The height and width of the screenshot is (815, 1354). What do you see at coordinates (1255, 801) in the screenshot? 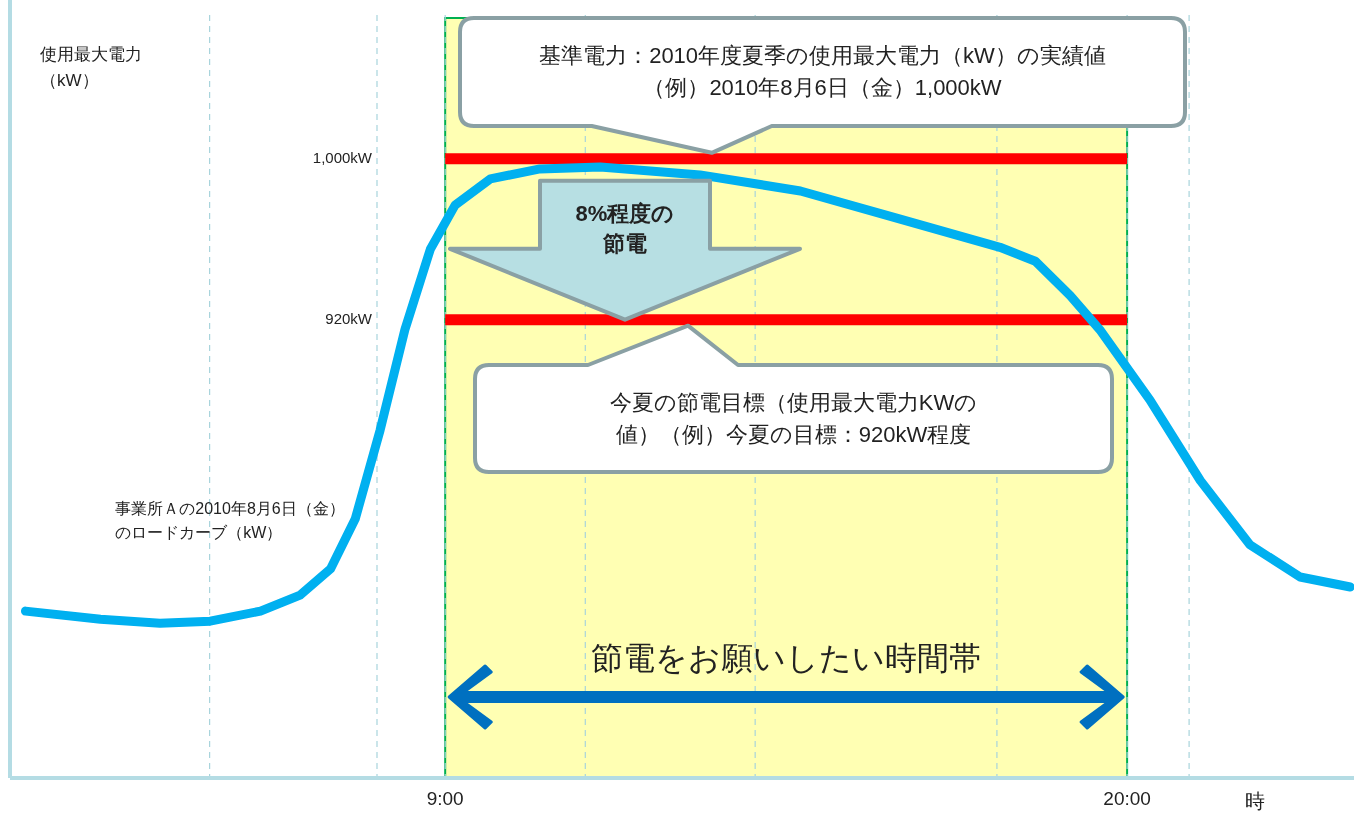
I see `x-axis-title: 時` at bounding box center [1255, 801].